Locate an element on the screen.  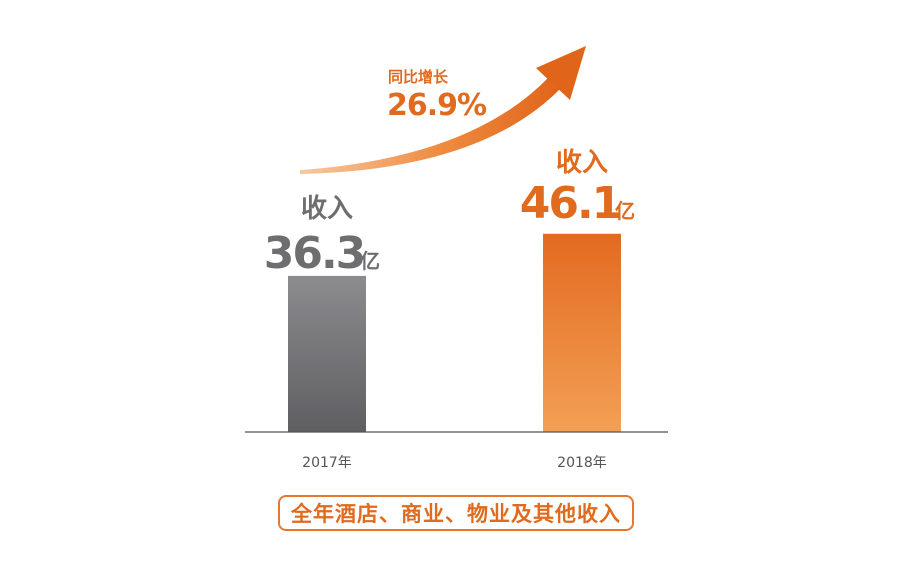
growth-arrow-head is located at coordinates (561, 73).